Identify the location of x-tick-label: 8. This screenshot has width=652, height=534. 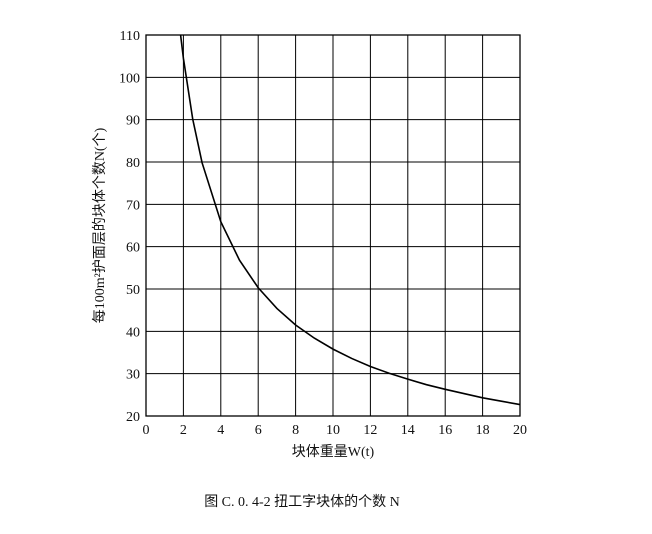
(295, 430).